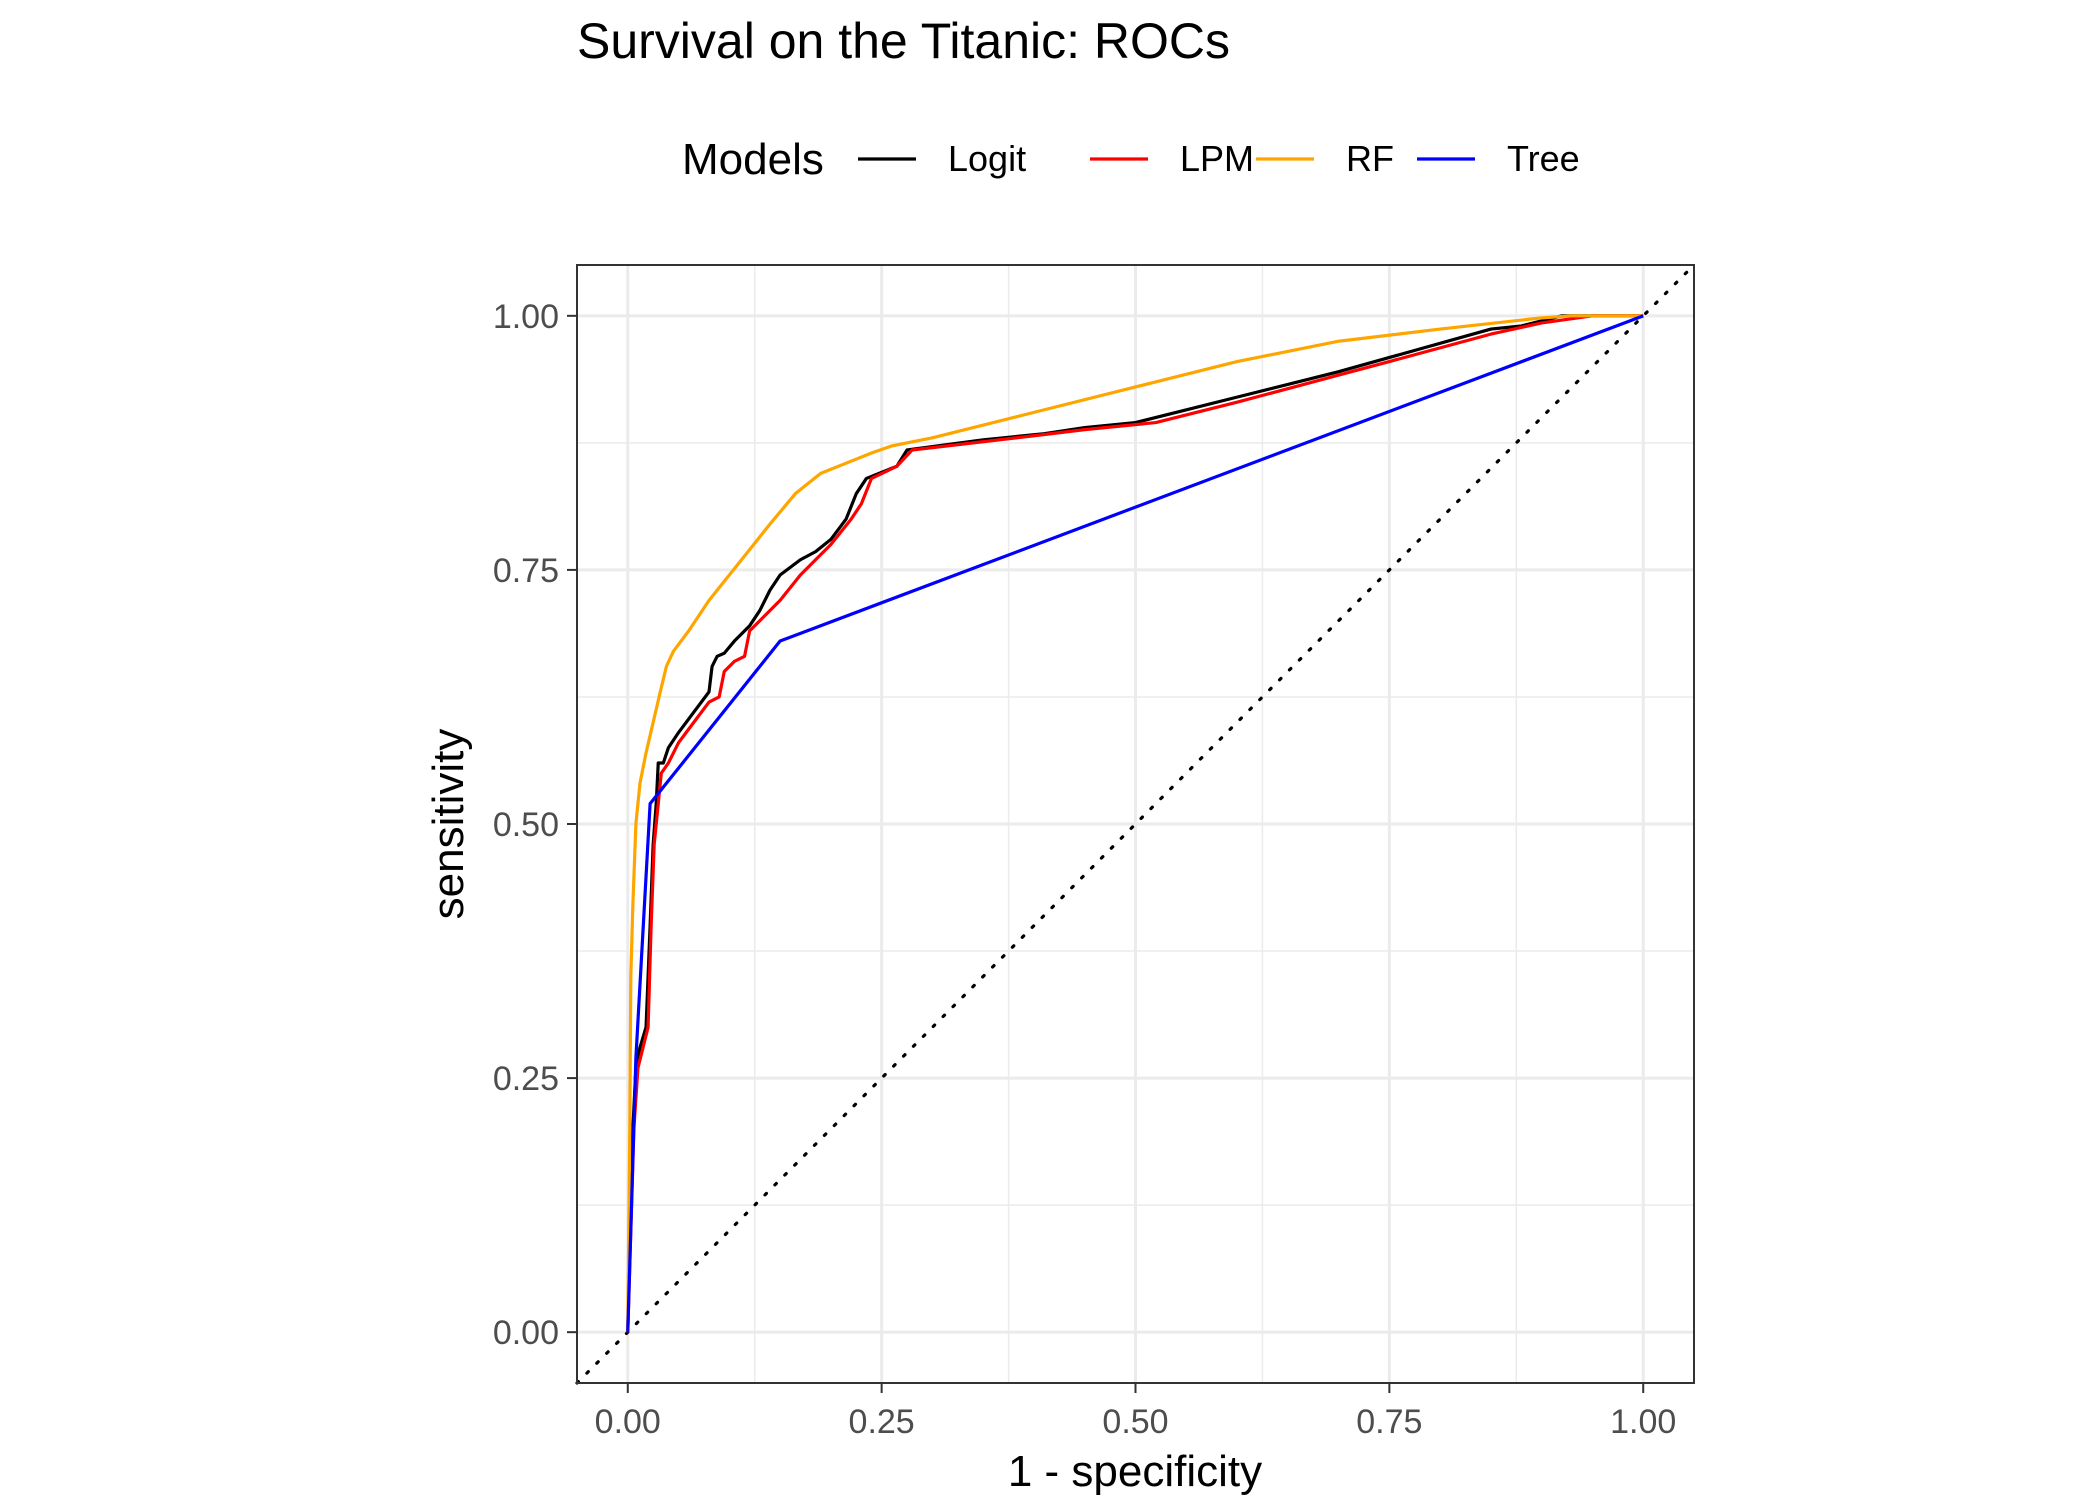 This screenshot has height=1499, width=2099. I want to click on legend-label-lpm: LPM, so click(1217, 158).